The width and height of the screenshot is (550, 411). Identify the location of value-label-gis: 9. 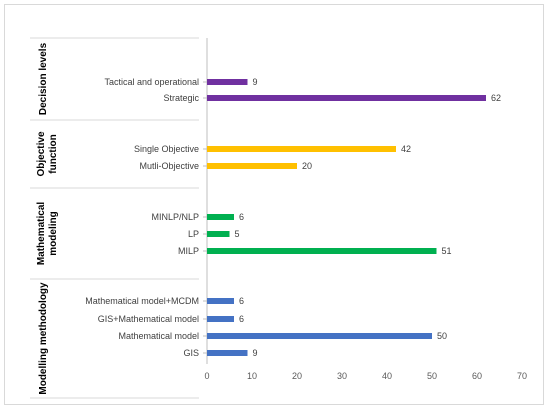
(255, 353).